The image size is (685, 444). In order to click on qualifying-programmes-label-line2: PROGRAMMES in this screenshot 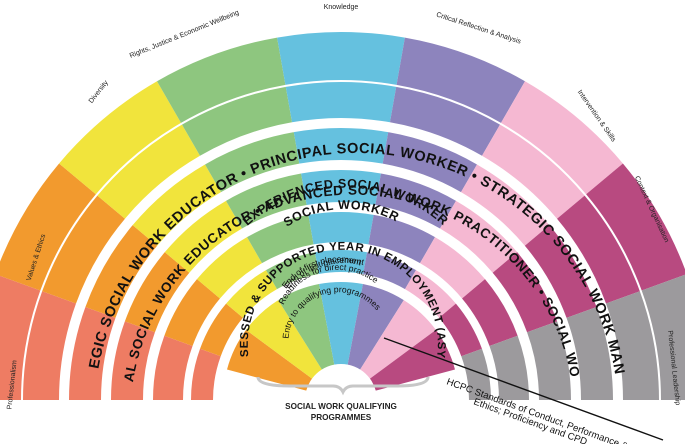, I will do `click(341, 417)`.